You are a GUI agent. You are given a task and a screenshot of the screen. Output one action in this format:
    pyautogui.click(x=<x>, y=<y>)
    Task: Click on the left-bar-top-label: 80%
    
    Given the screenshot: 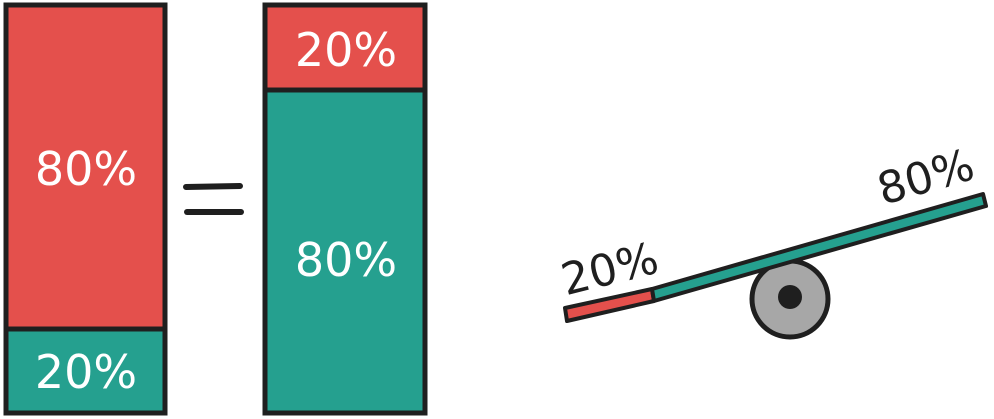 What is the action you would take?
    pyautogui.click(x=86, y=169)
    